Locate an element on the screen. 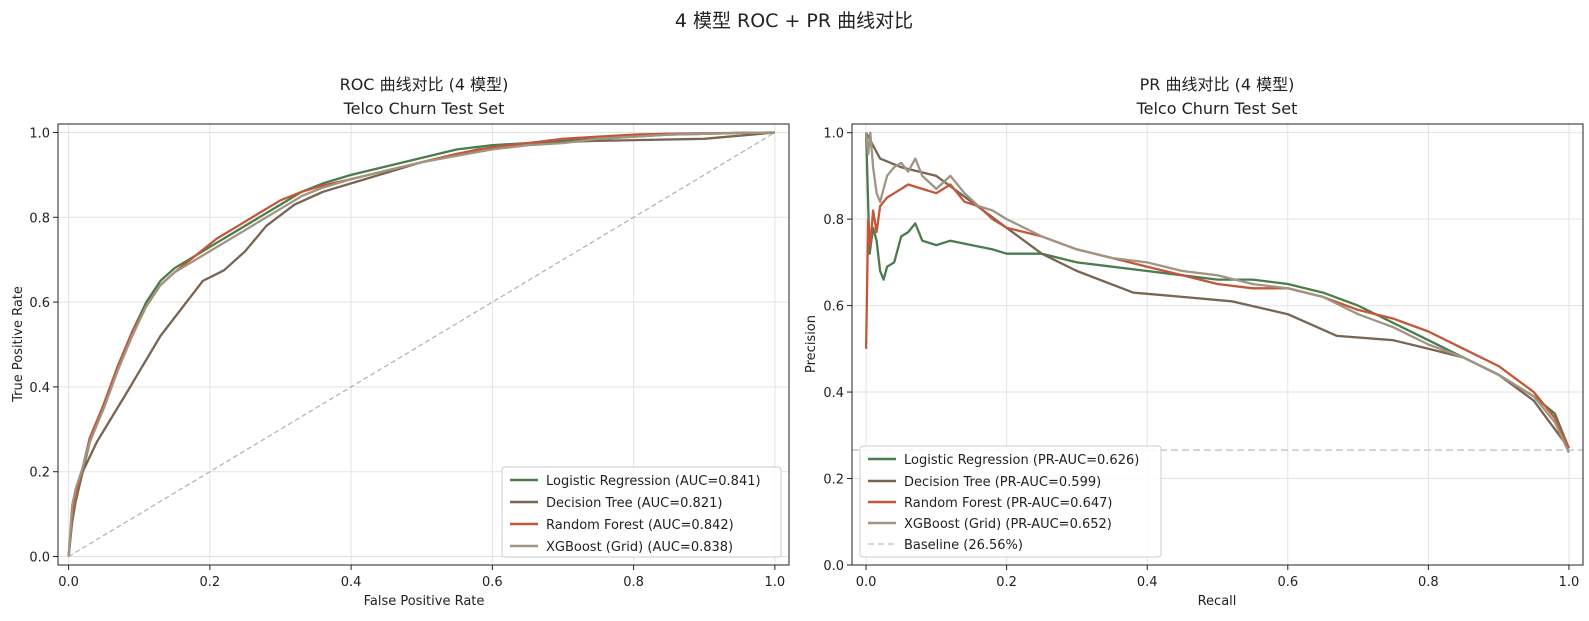  roc-x-tick-label: 0.4 is located at coordinates (351, 582).